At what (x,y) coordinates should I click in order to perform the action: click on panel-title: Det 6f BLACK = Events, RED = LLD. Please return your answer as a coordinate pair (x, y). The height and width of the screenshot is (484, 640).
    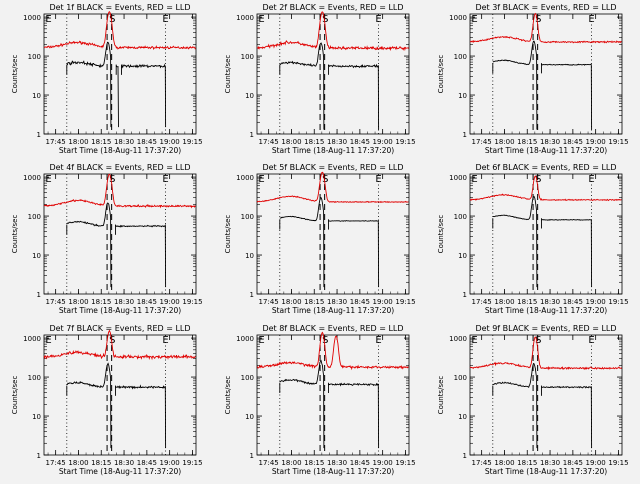
    Looking at the image, I should click on (545, 167).